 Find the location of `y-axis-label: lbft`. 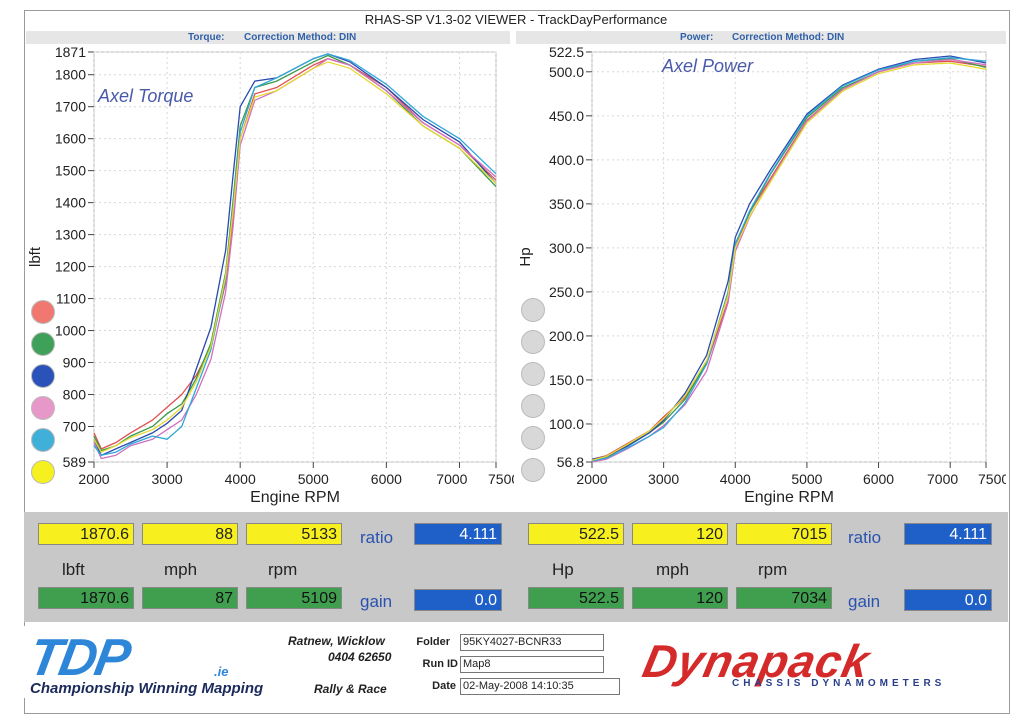

y-axis-label: lbft is located at coordinates (35, 256).